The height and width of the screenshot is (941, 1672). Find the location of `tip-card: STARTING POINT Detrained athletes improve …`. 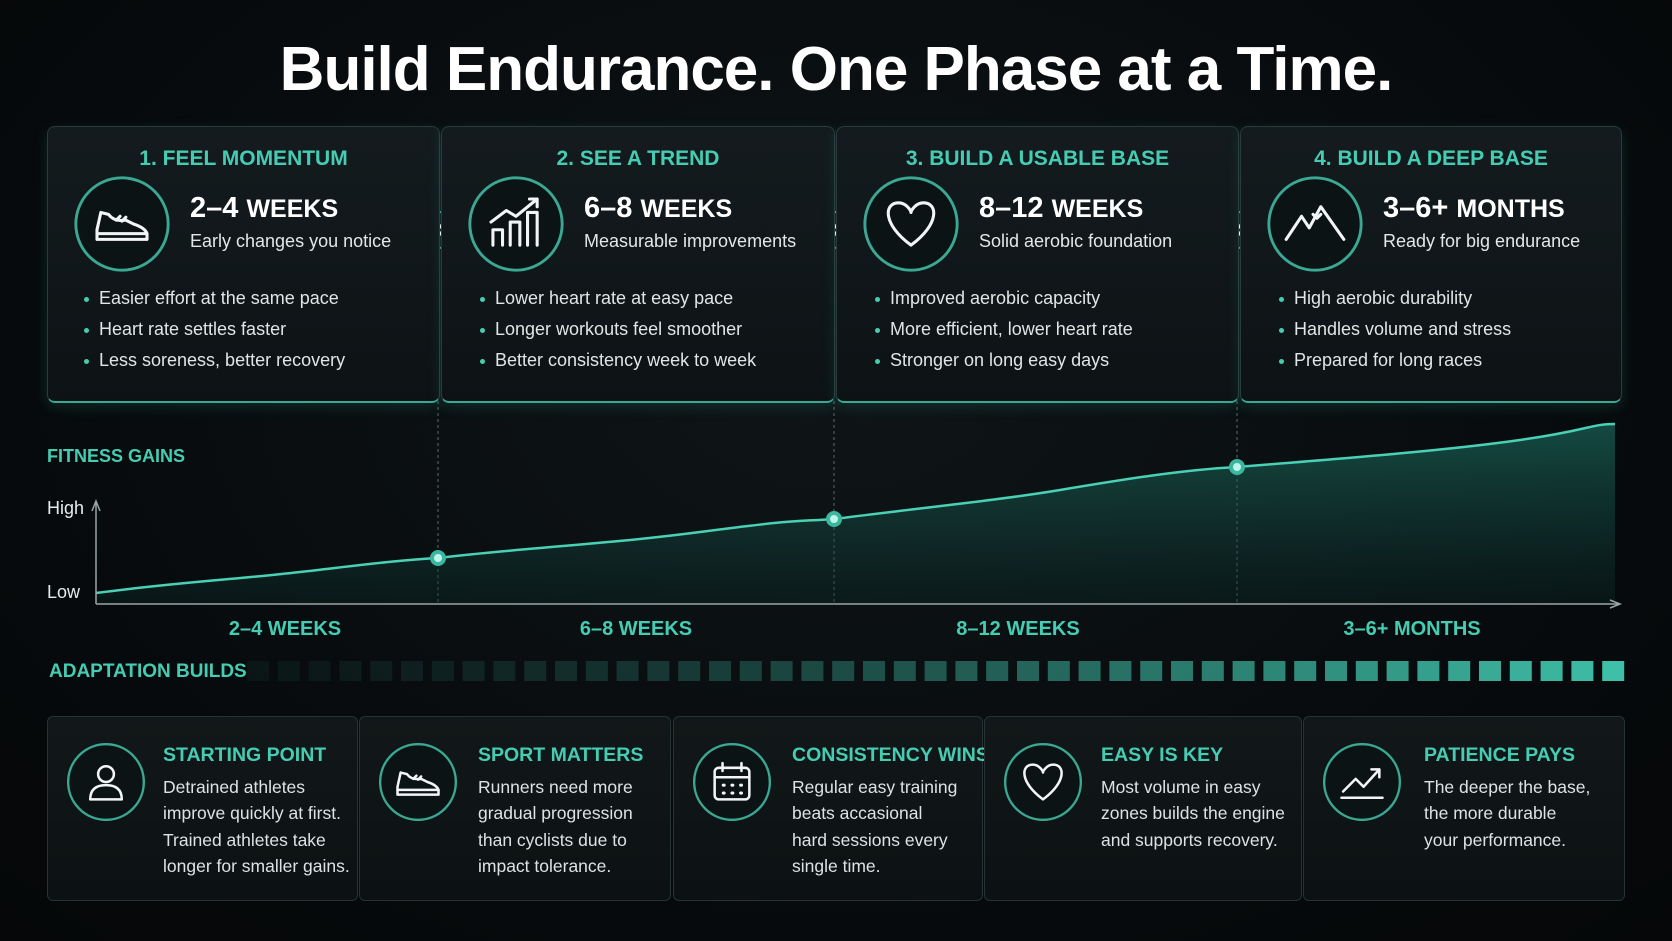

tip-card: STARTING POINT Detrained athletes improve … is located at coordinates (202, 808).